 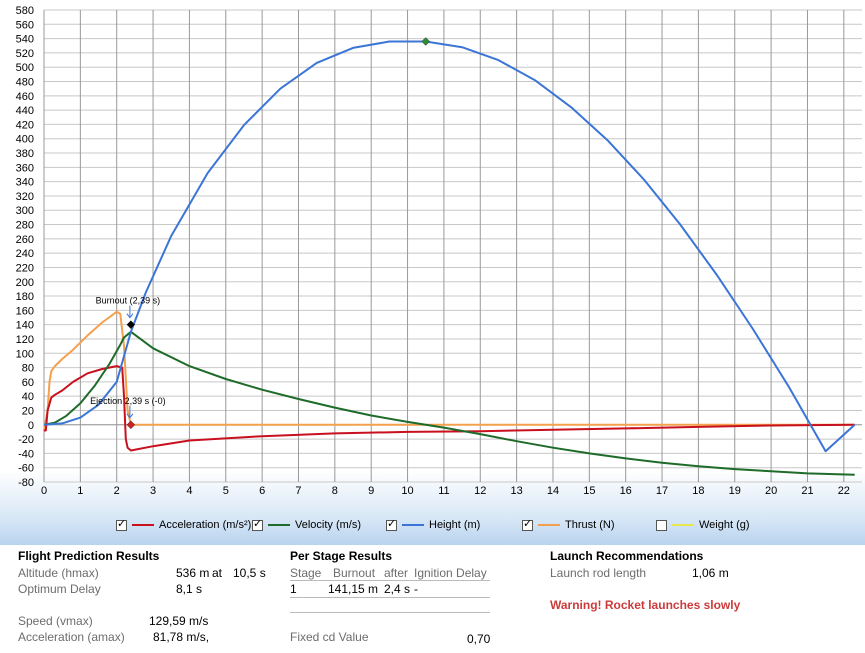 What do you see at coordinates (25, 68) in the screenshot?
I see `y-tick-label: 500` at bounding box center [25, 68].